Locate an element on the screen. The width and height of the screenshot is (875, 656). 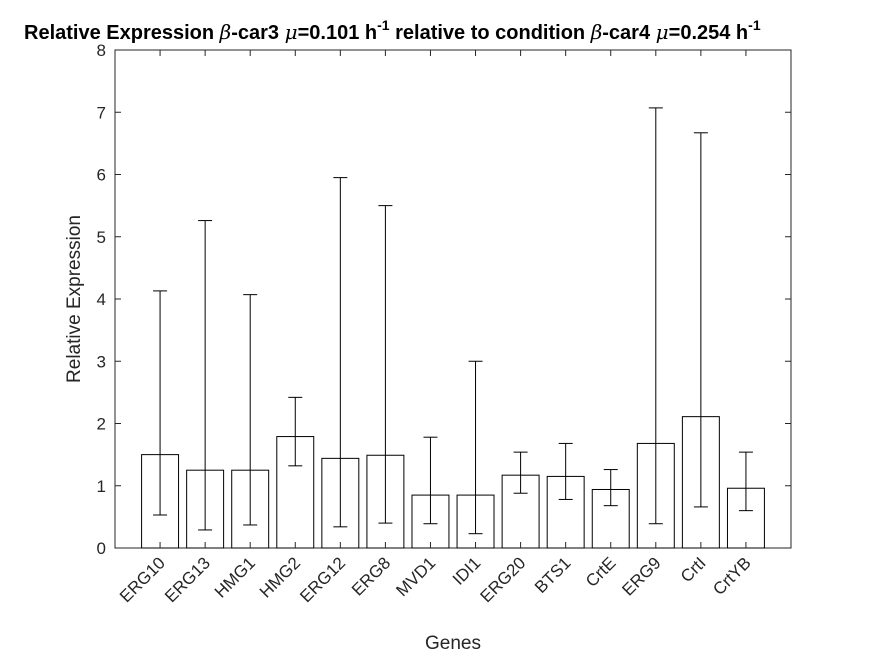
title-prefix: Relative Expression is located at coordinates (122, 33).